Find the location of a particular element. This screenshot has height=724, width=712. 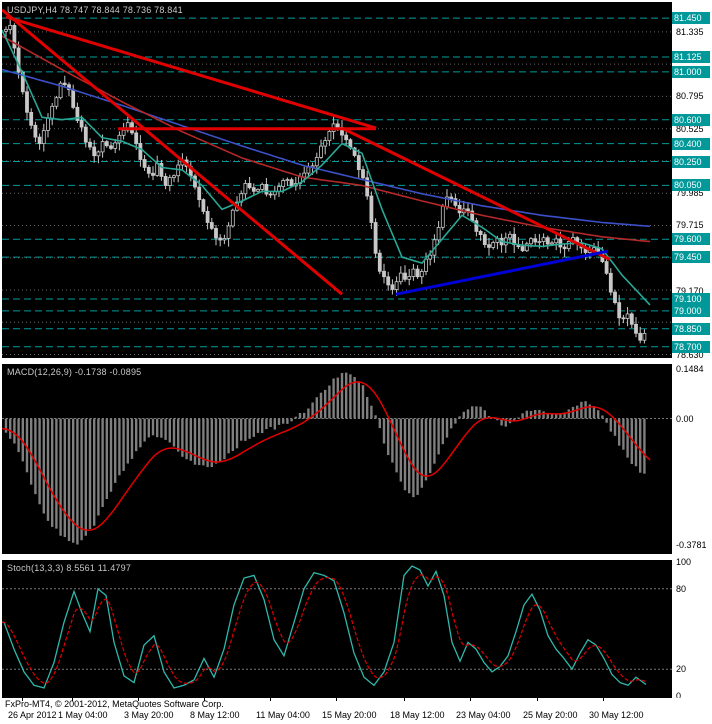

price-level-badge: 81.000 is located at coordinates (691, 72).